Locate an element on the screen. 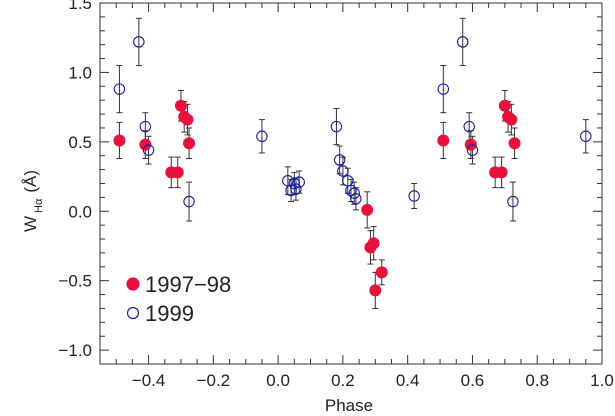 This screenshot has width=615, height=416. legend: 1997−98 1999 is located at coordinates (178, 299).